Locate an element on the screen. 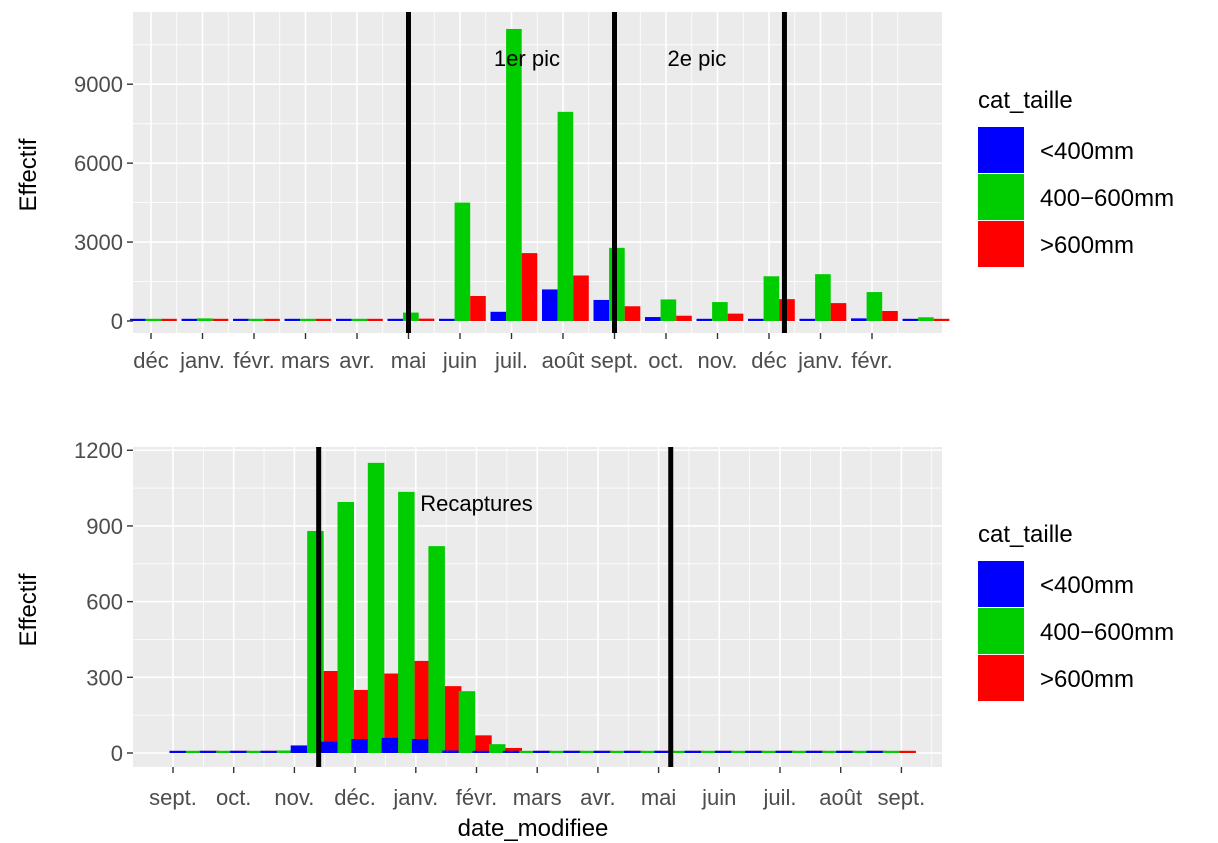  annotation-label: 2e pic is located at coordinates (697, 58).